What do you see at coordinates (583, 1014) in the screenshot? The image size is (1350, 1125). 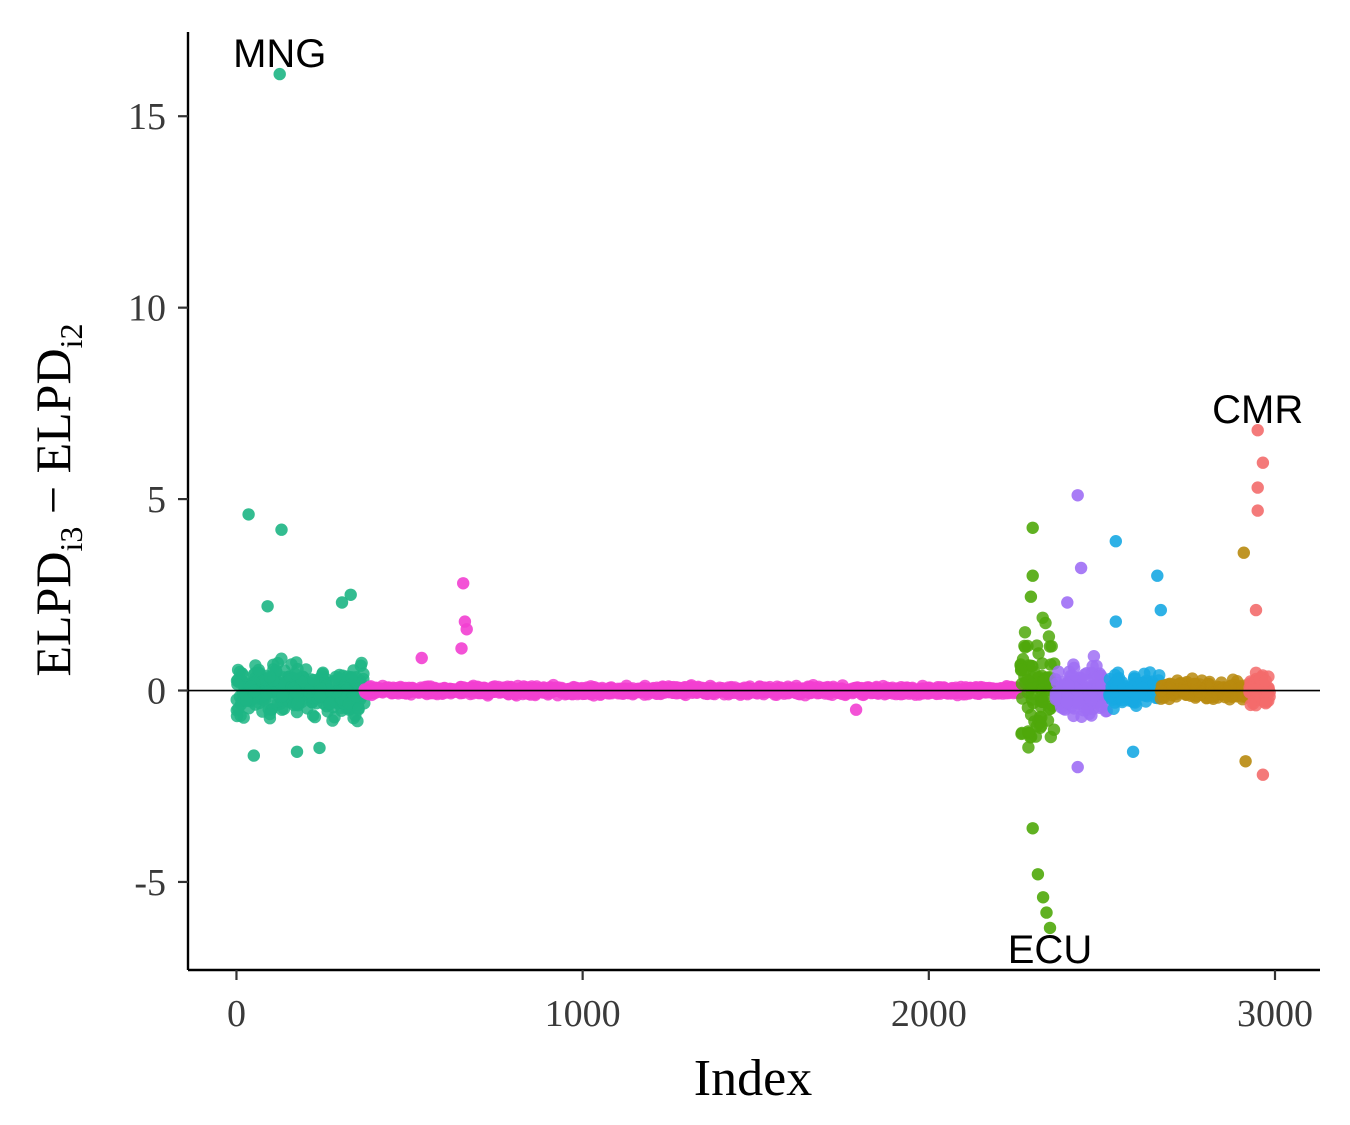 I see `x-tick-label: 1000` at bounding box center [583, 1014].